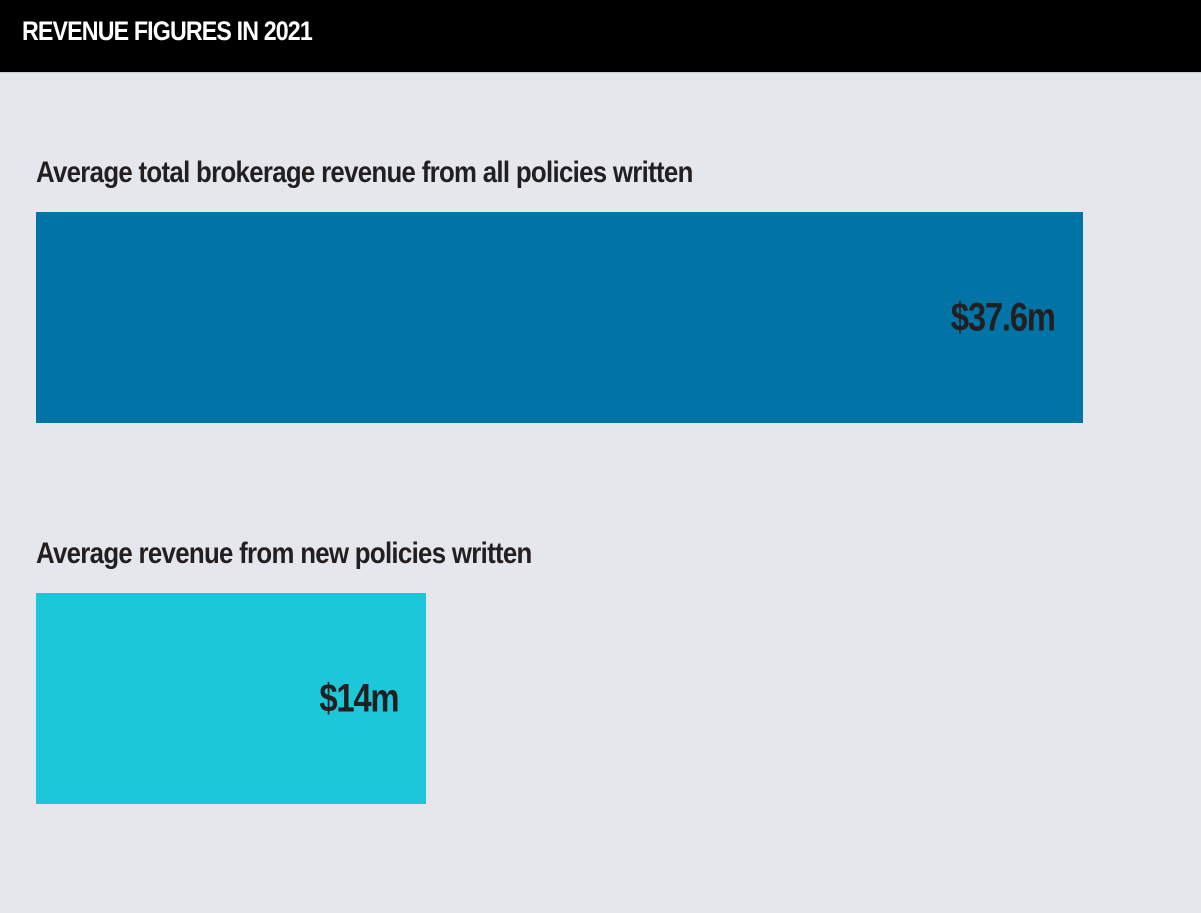  What do you see at coordinates (358, 698) in the screenshot?
I see `bar-value-new-policies: $14m` at bounding box center [358, 698].